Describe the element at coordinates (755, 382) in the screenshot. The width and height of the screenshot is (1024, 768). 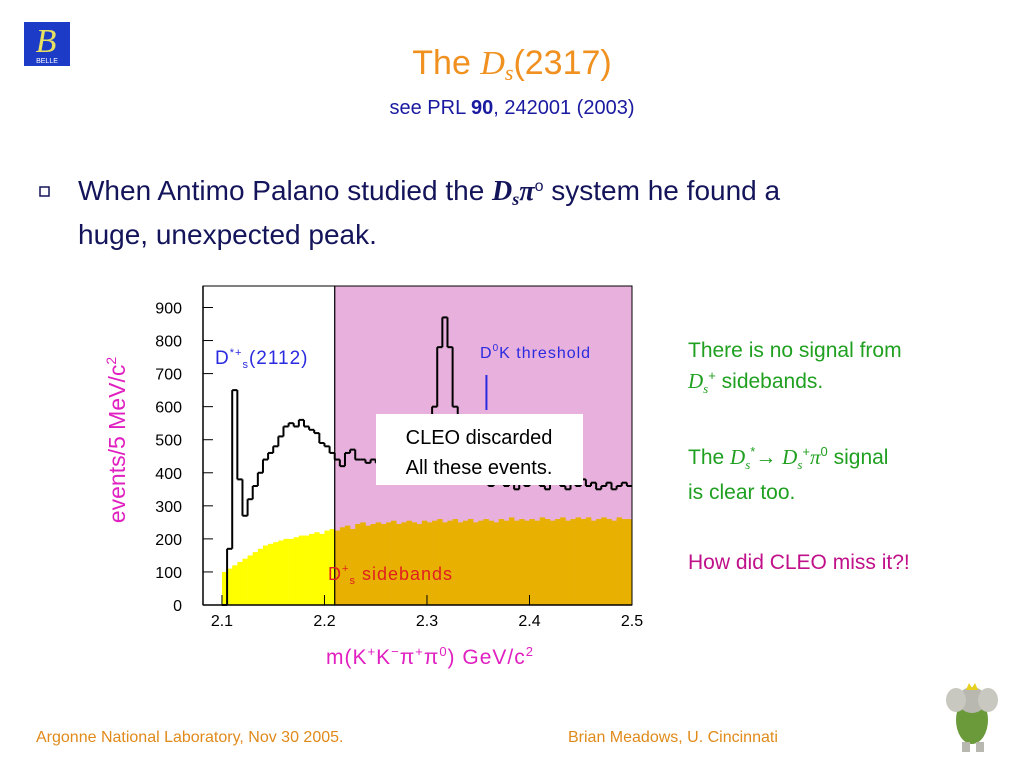
I see `note: Ds+ sidebands.` at that location.